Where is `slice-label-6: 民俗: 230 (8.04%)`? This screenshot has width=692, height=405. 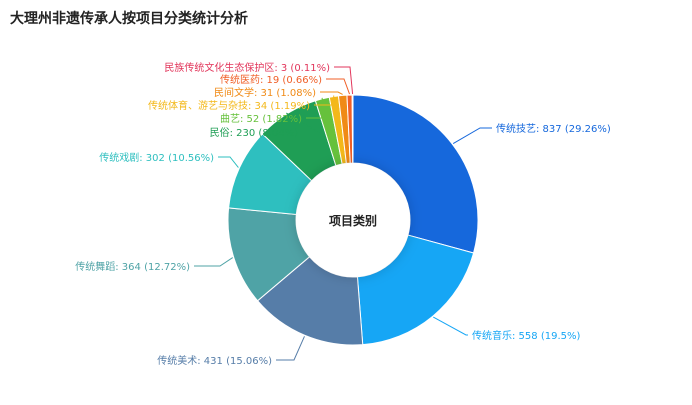 slice-label-6: 民俗: 230 (8.04%) is located at coordinates (254, 133).